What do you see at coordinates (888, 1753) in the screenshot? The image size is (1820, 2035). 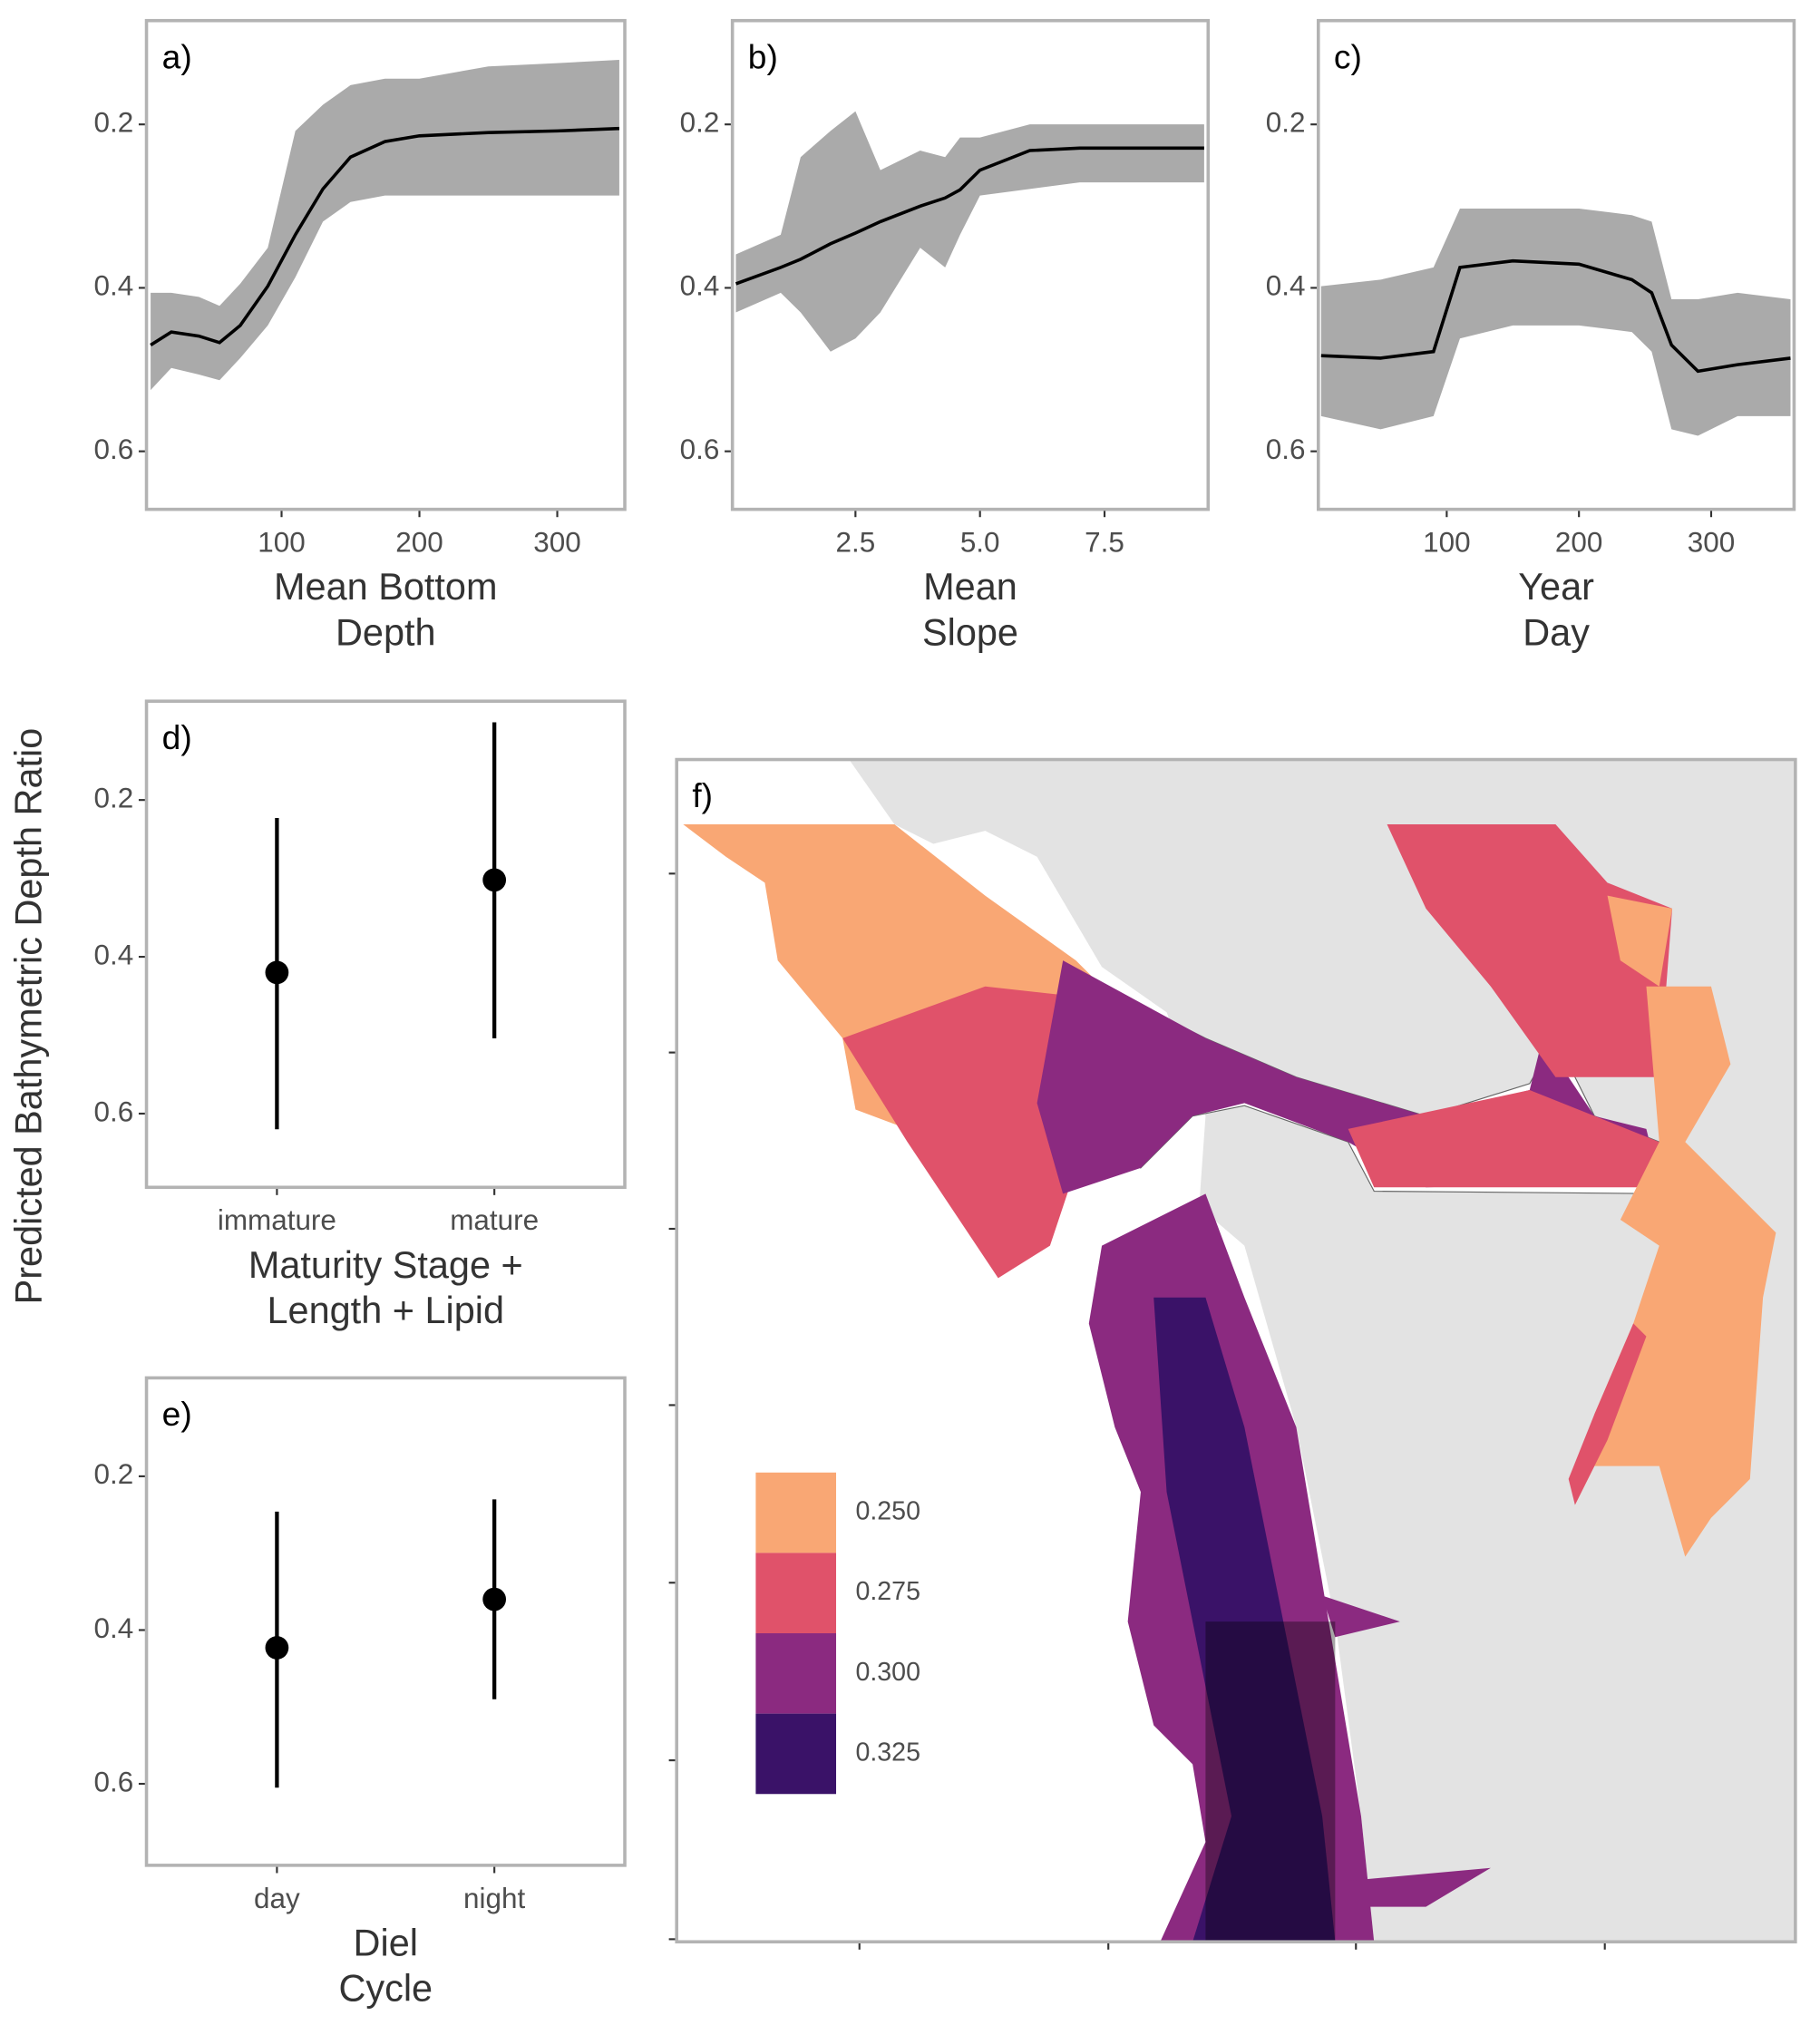 I see `legend-label: 0.325` at bounding box center [888, 1753].